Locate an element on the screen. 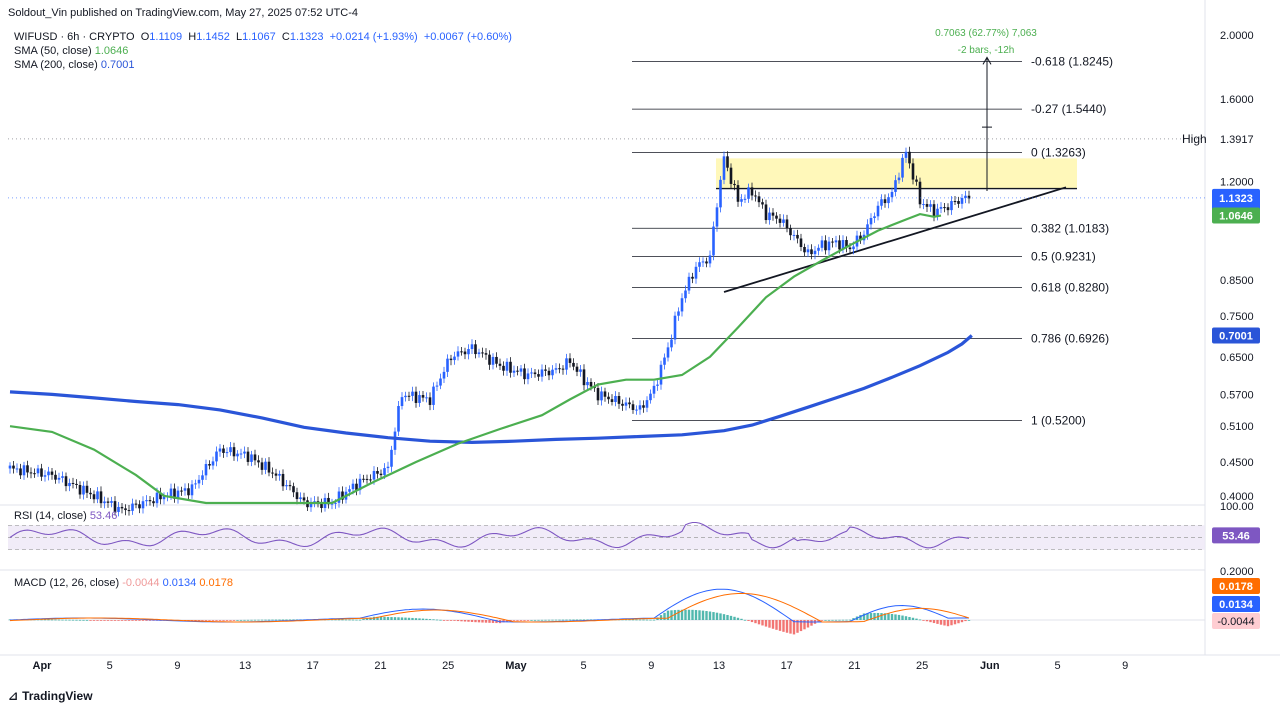  macd-top-tick: 0.2000 is located at coordinates (1237, 572).